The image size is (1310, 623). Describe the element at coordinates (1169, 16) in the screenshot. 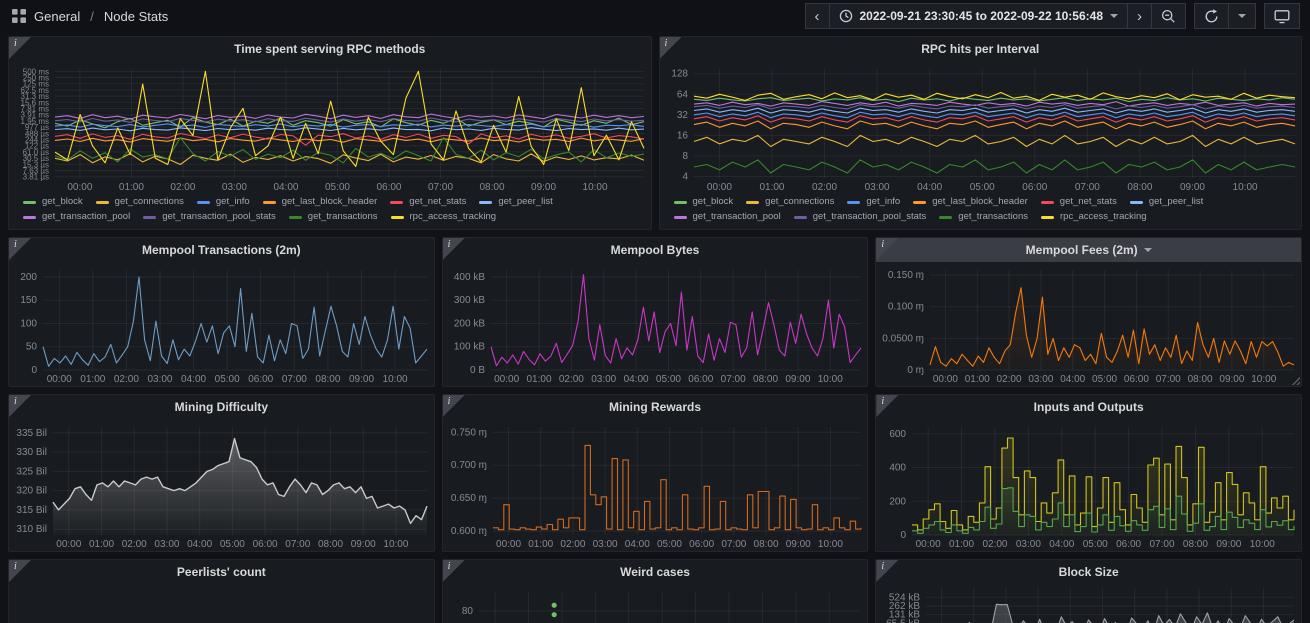

I see `zoom-out-button` at that location.